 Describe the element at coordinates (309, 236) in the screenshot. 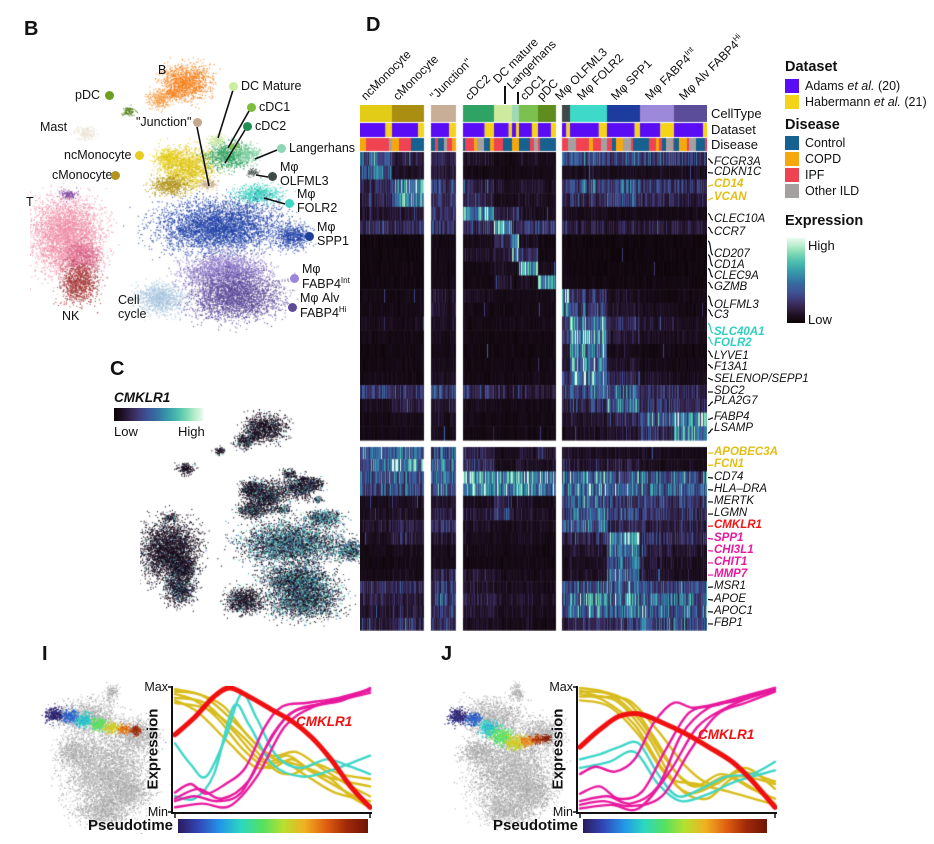

I see `cluster-dot-mphi-spp1` at that location.